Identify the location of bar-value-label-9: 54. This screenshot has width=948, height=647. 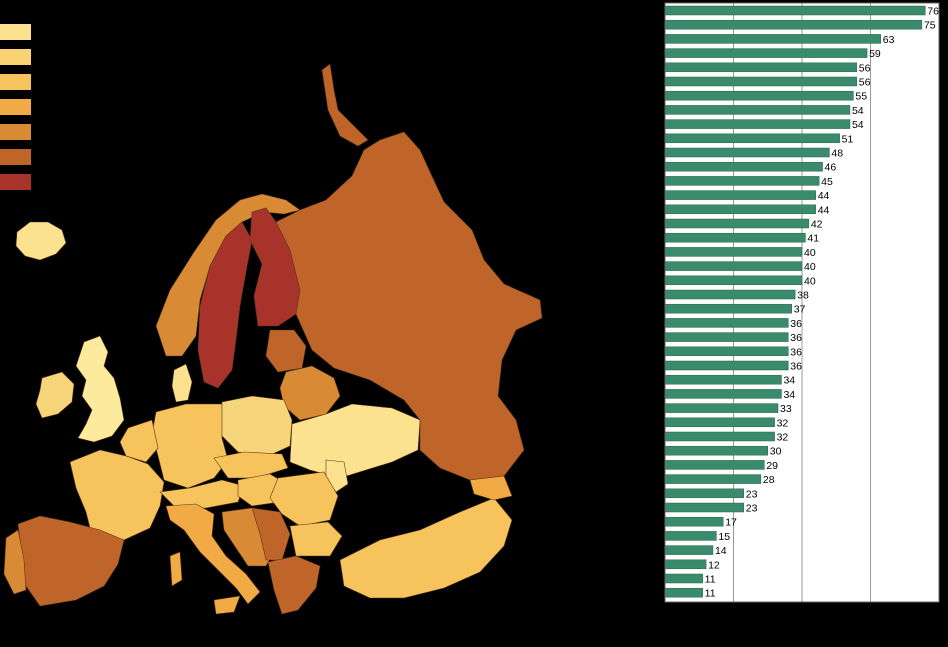
(858, 125).